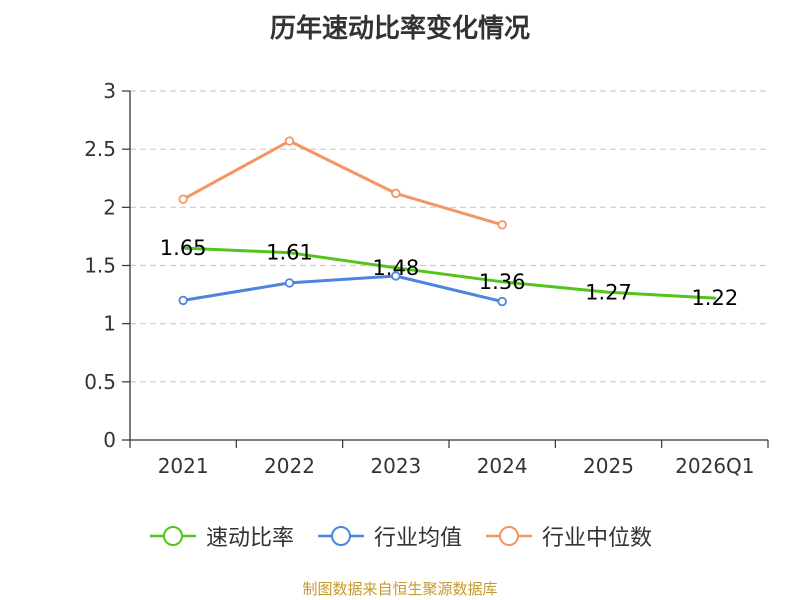 The image size is (800, 600). Describe the element at coordinates (395, 268) in the screenshot. I see `data-label: 1.48` at that location.